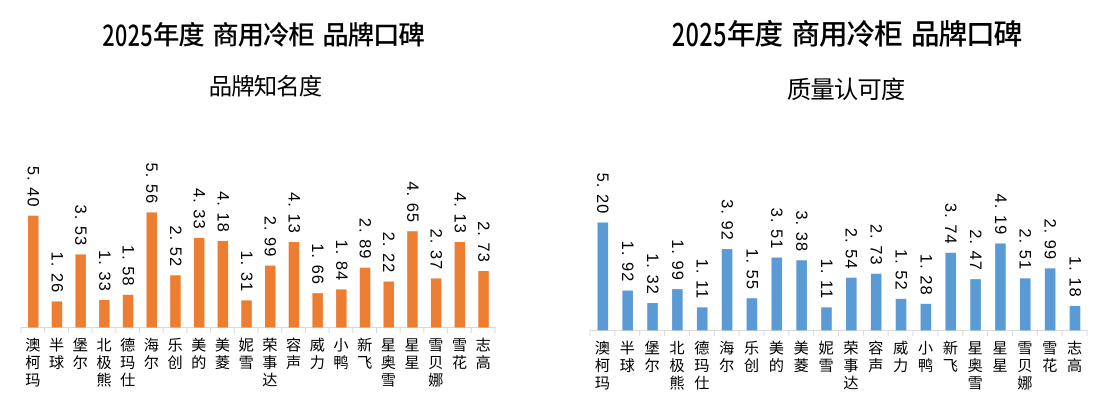  What do you see at coordinates (1074, 277) in the screenshot?
I see `svg-text: 1. 18` at bounding box center [1074, 277].